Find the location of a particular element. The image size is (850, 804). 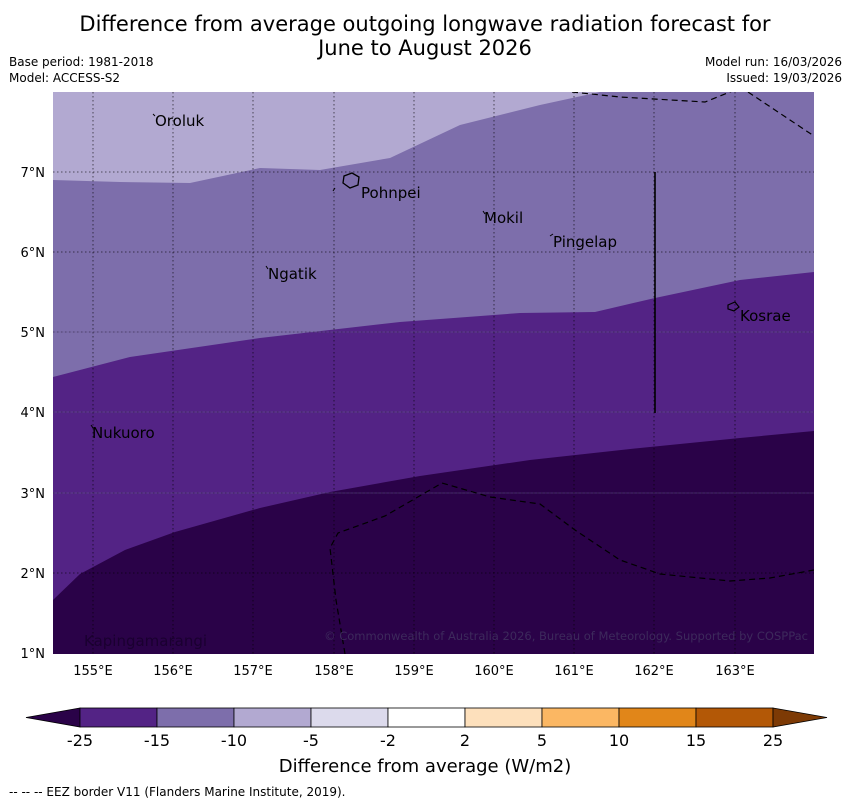

colorbar-extend-low is located at coordinates (53, 717).